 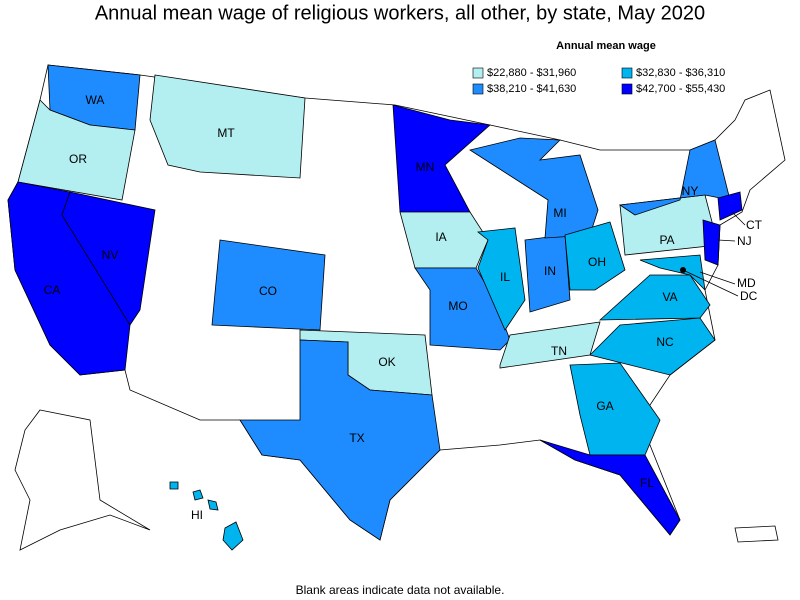 I want to click on state: TX, so click(x=340, y=440).